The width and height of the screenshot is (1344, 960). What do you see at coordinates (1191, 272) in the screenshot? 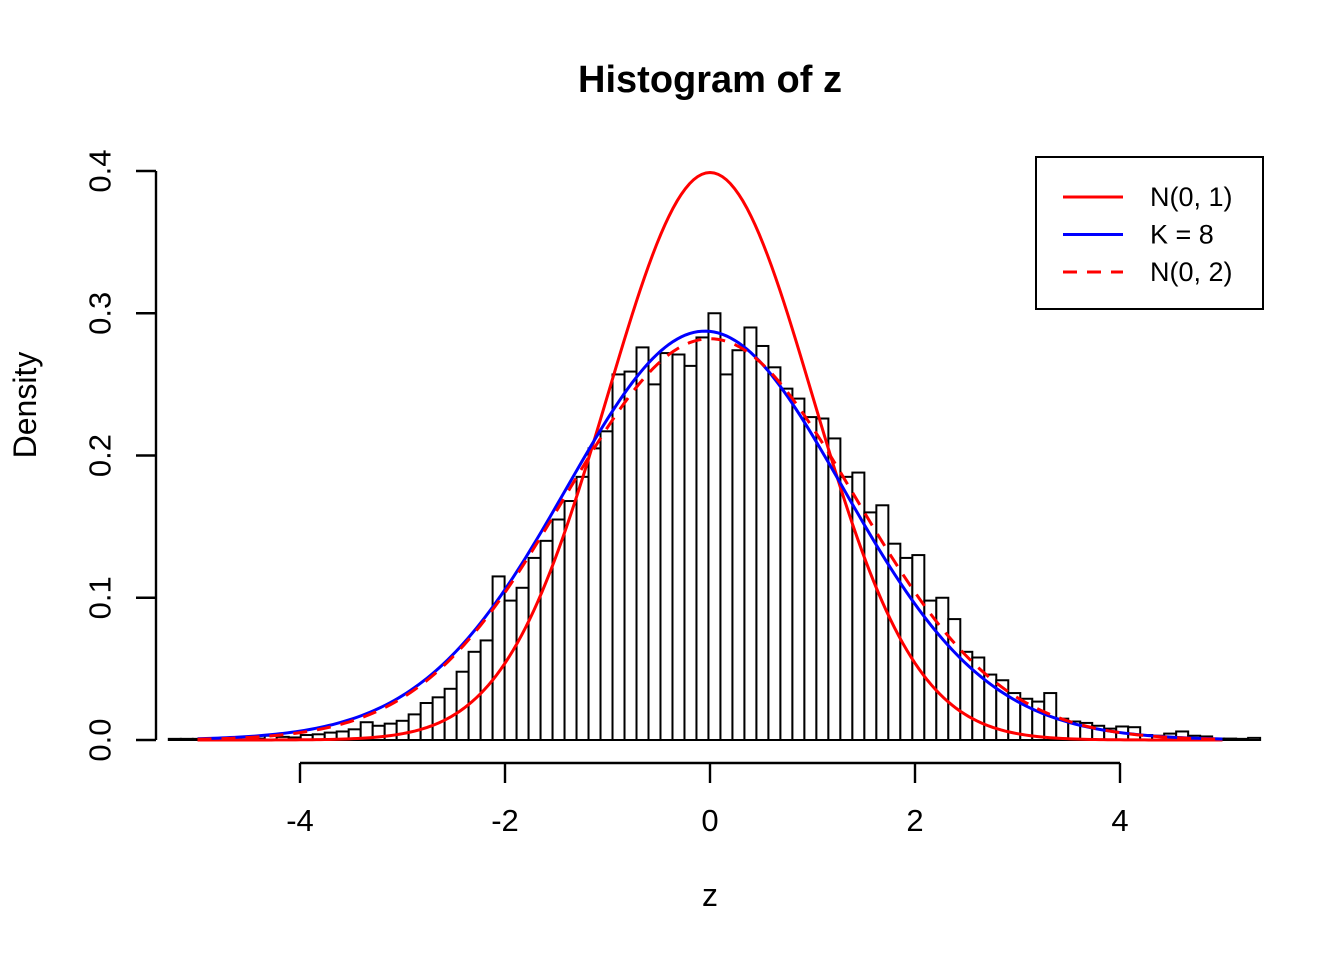
I see `legend-entry-label: N(0, 2)` at bounding box center [1191, 272].